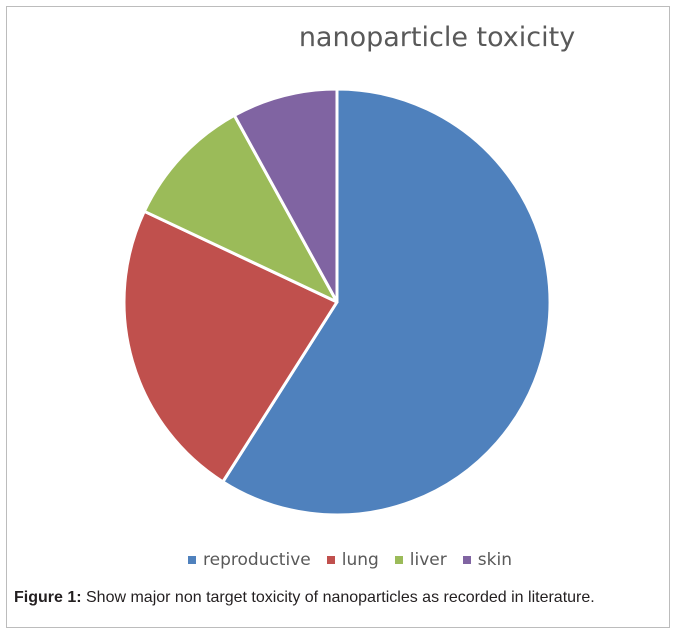 Image resolution: width=678 pixels, height=635 pixels. I want to click on pie-slice-lung, so click(230, 346).